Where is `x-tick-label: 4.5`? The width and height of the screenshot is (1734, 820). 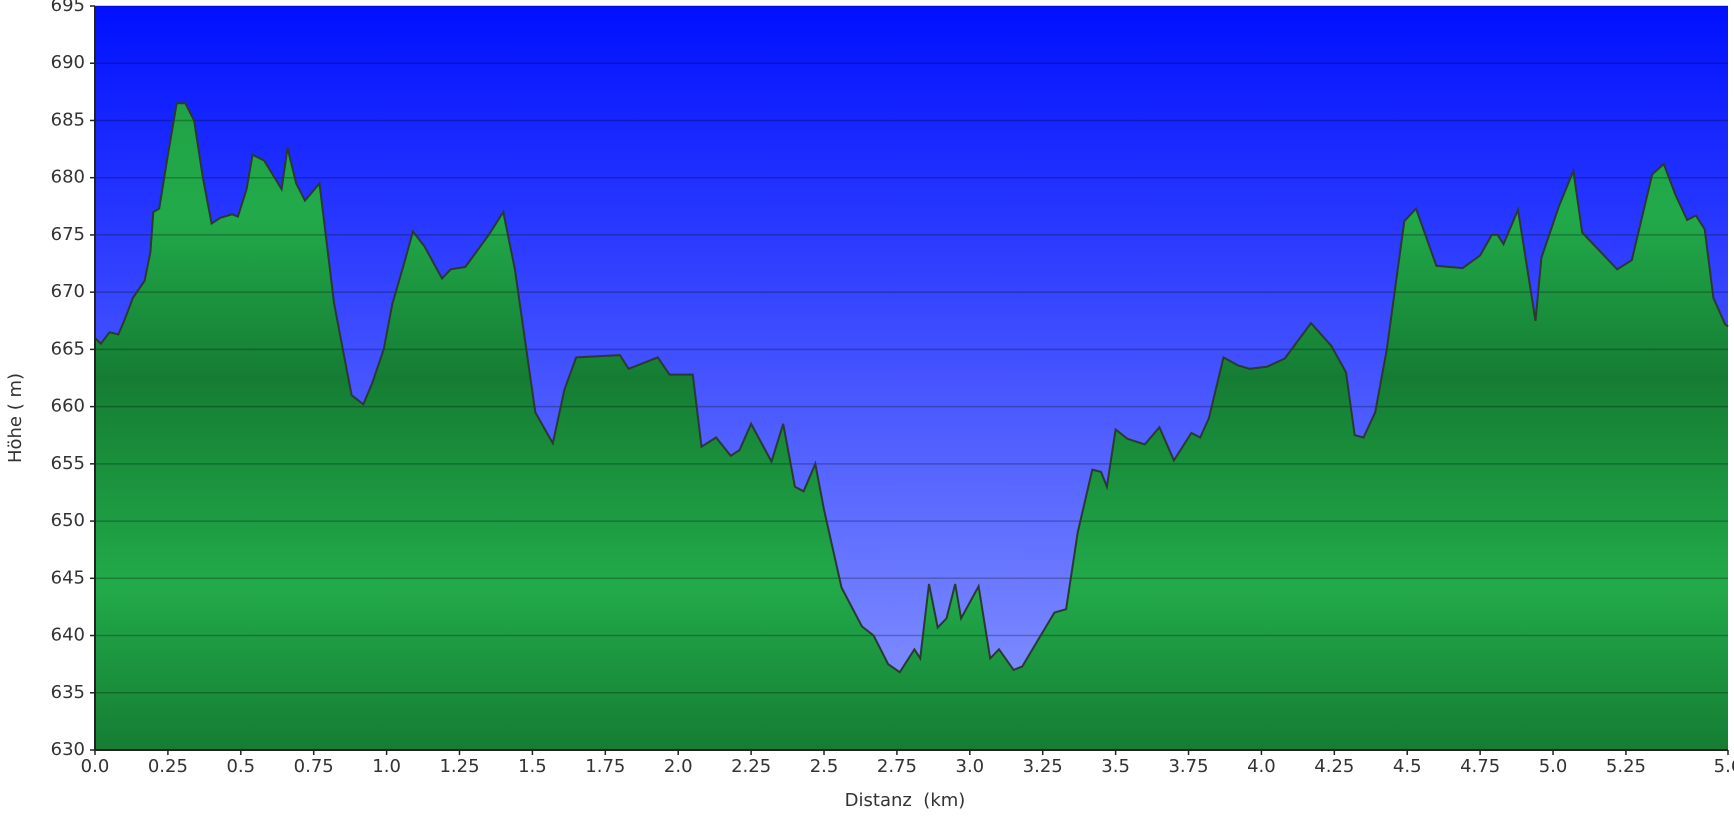 x-tick-label: 4.5 is located at coordinates (1407, 766).